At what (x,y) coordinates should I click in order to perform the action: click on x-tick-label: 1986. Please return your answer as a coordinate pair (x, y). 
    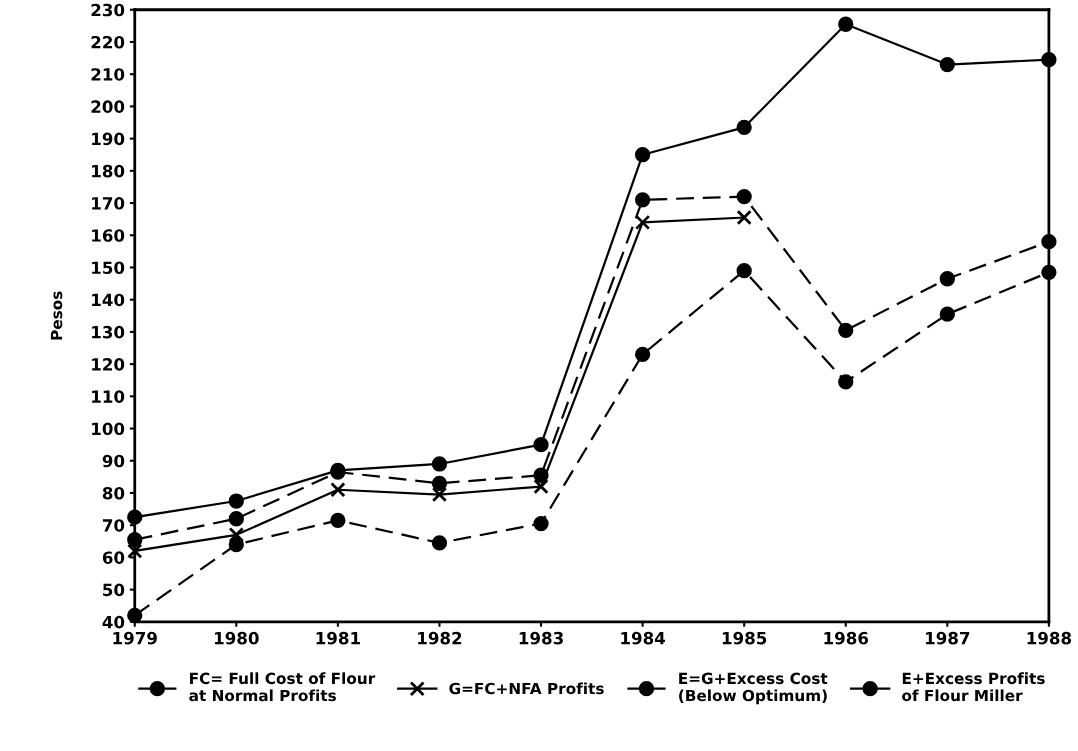
    Looking at the image, I should click on (846, 638).